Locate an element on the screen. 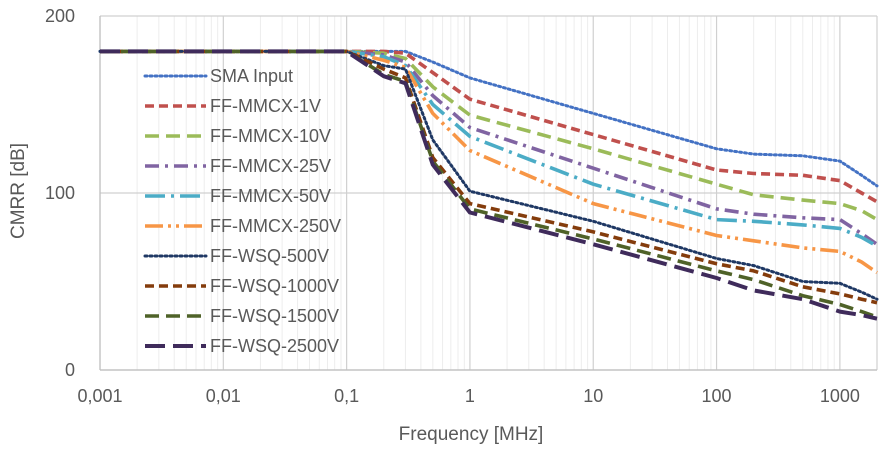 The width and height of the screenshot is (879, 459). legend-label: SMA Input is located at coordinates (251, 76).